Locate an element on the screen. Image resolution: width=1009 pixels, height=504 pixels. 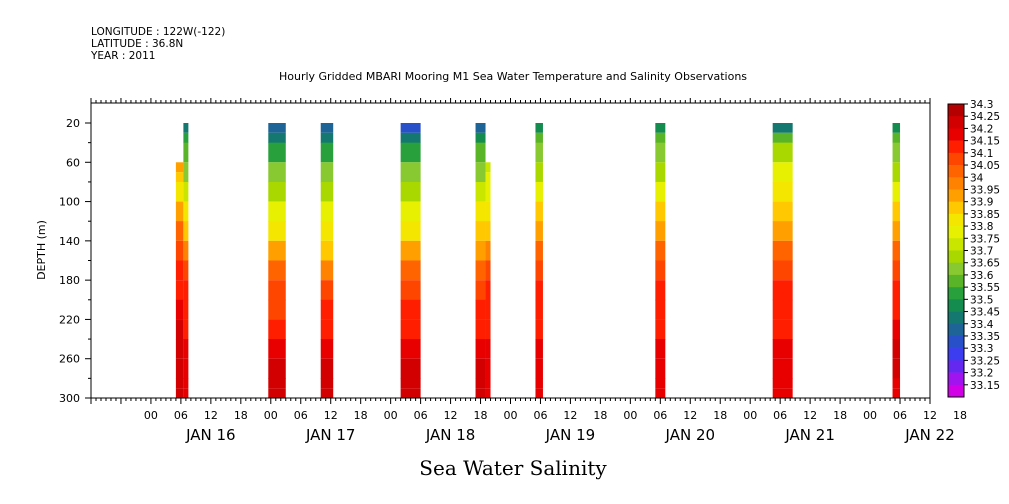
colorbar-label: 34 is located at coordinates (977, 178).